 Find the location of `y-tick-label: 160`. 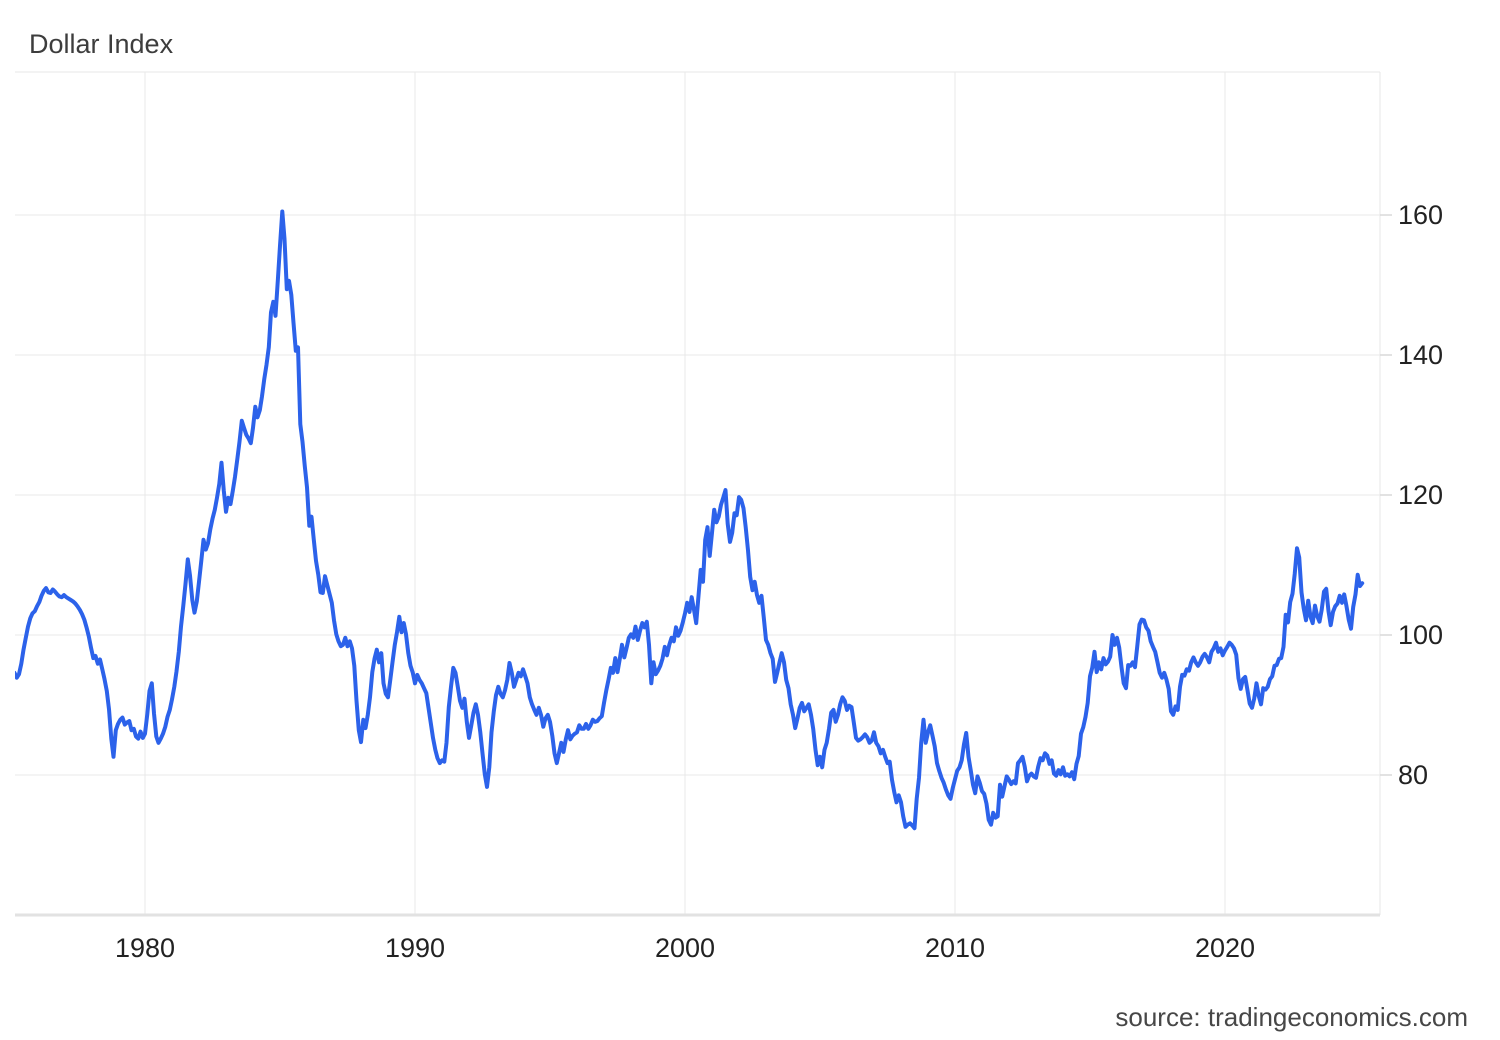

y-tick-label: 160 is located at coordinates (1420, 215).